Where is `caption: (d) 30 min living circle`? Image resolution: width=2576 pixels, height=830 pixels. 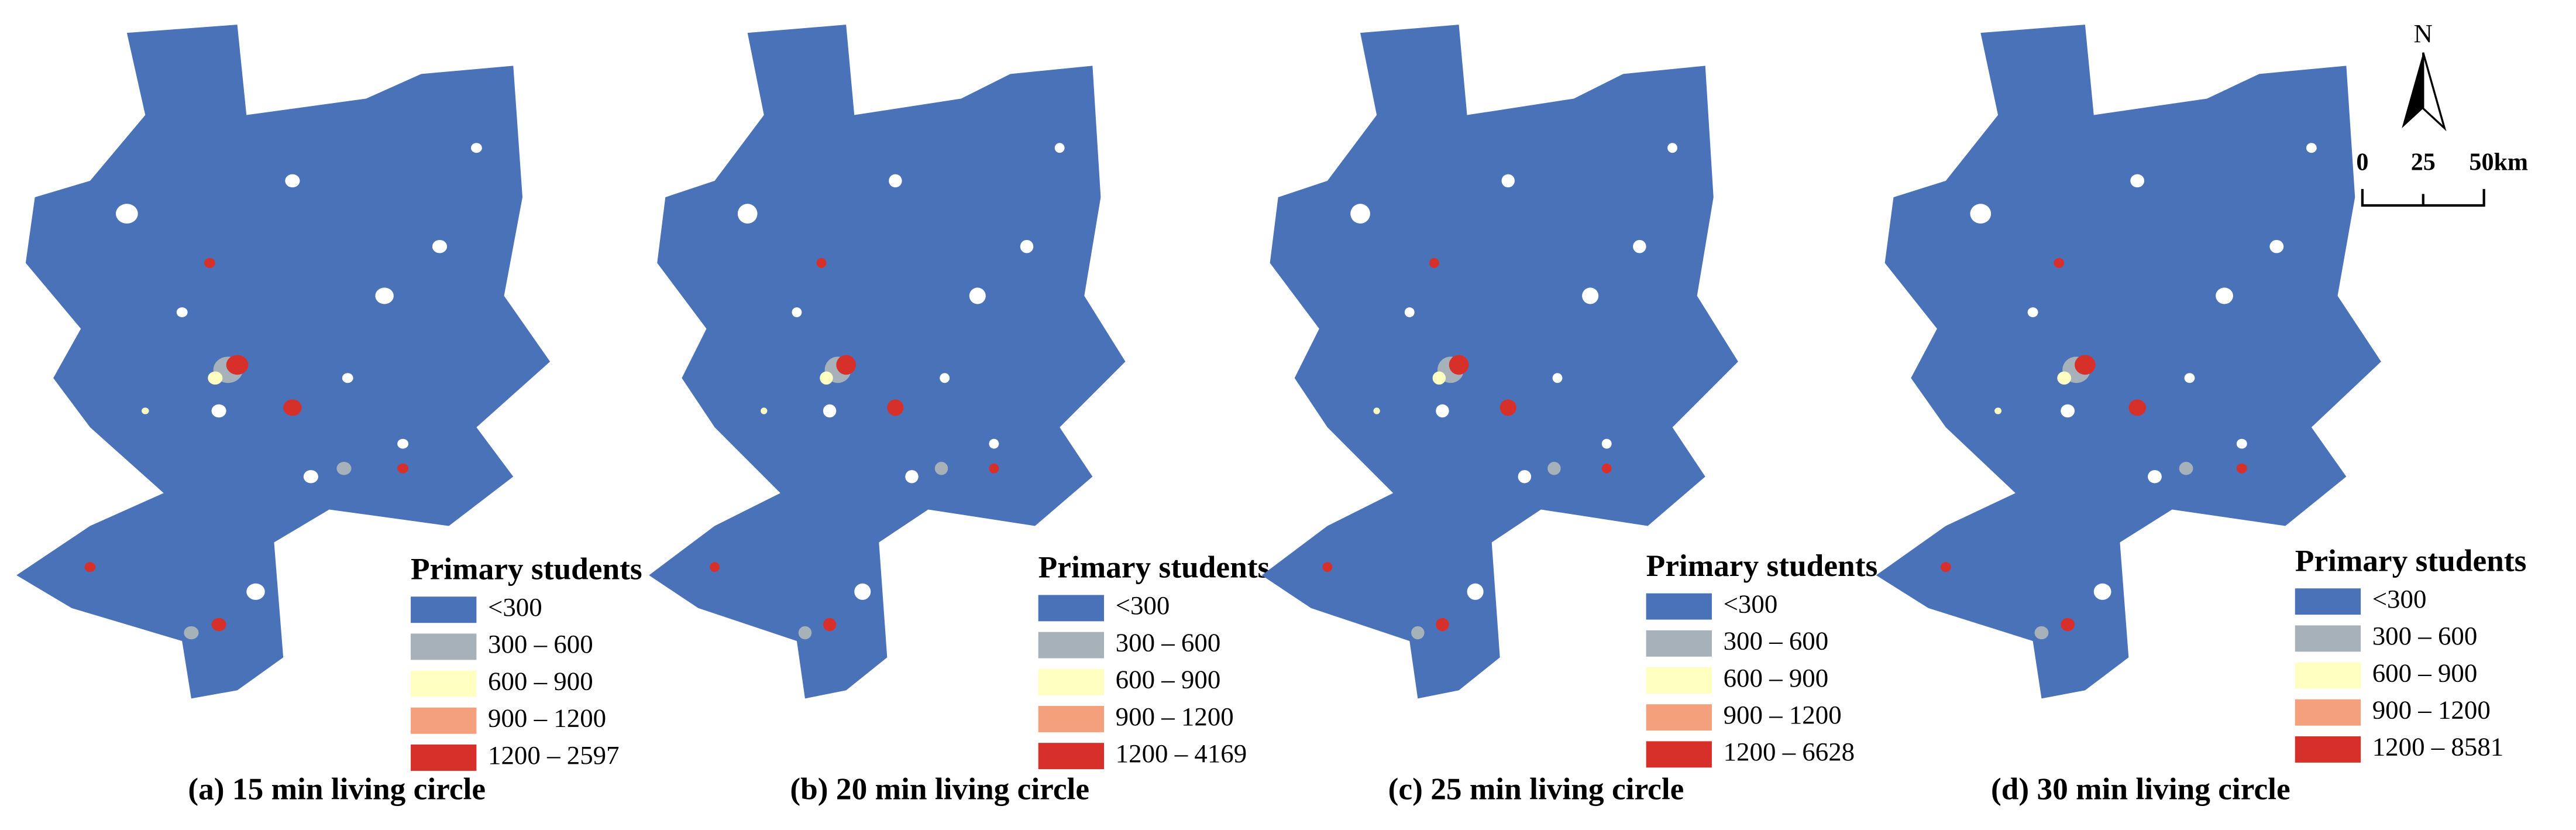 caption: (d) 30 min living circle is located at coordinates (2140, 789).